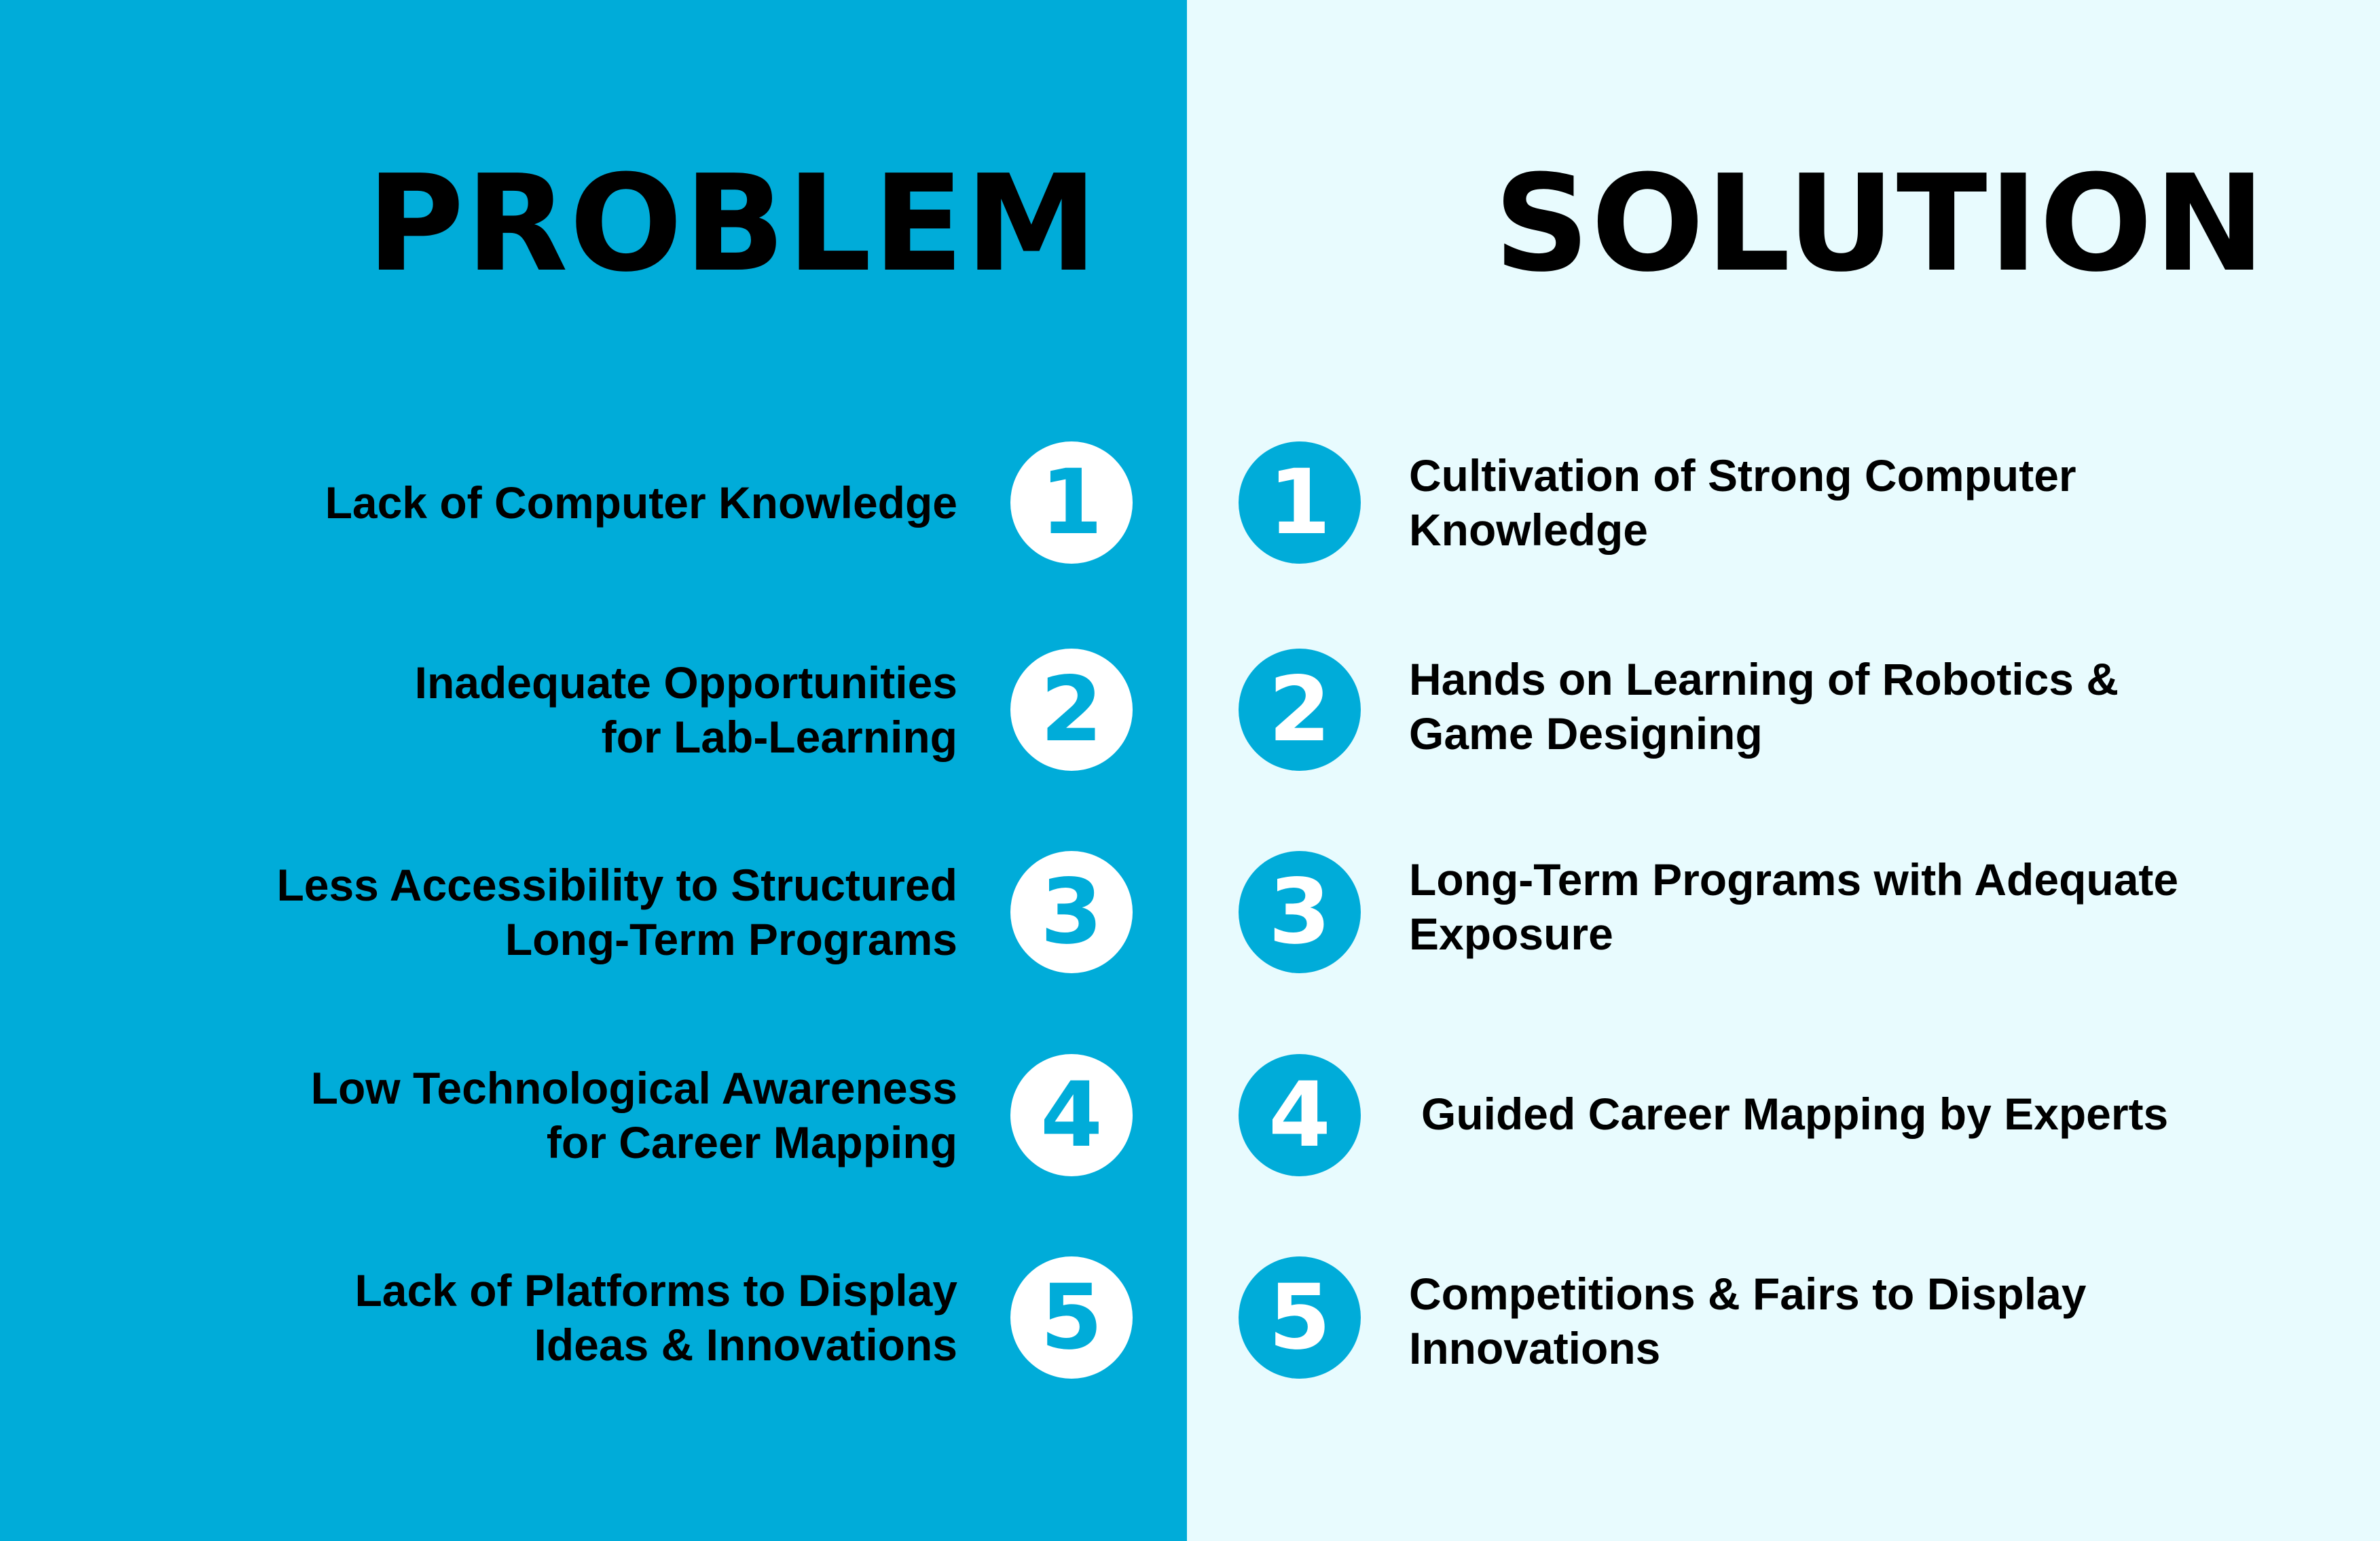  What do you see at coordinates (1300, 710) in the screenshot?
I see `solution-item-2-number-badge: 2` at bounding box center [1300, 710].